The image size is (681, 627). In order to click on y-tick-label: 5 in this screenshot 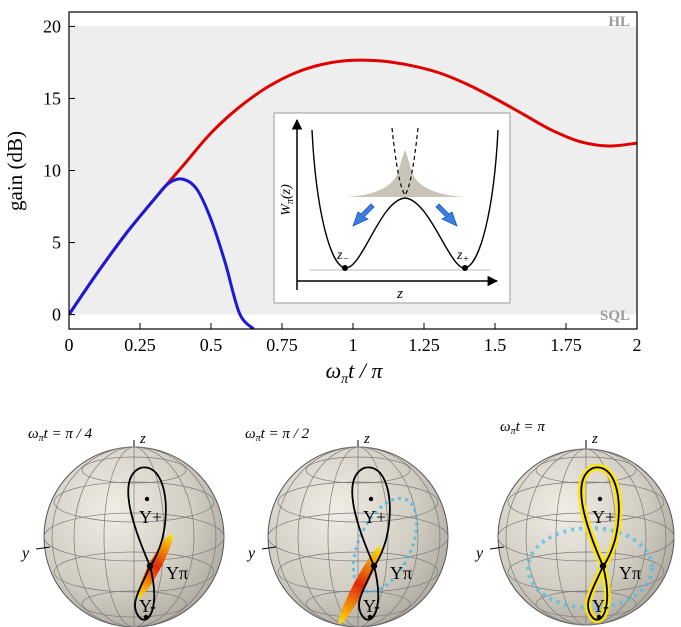, I will do `click(56, 243)`.